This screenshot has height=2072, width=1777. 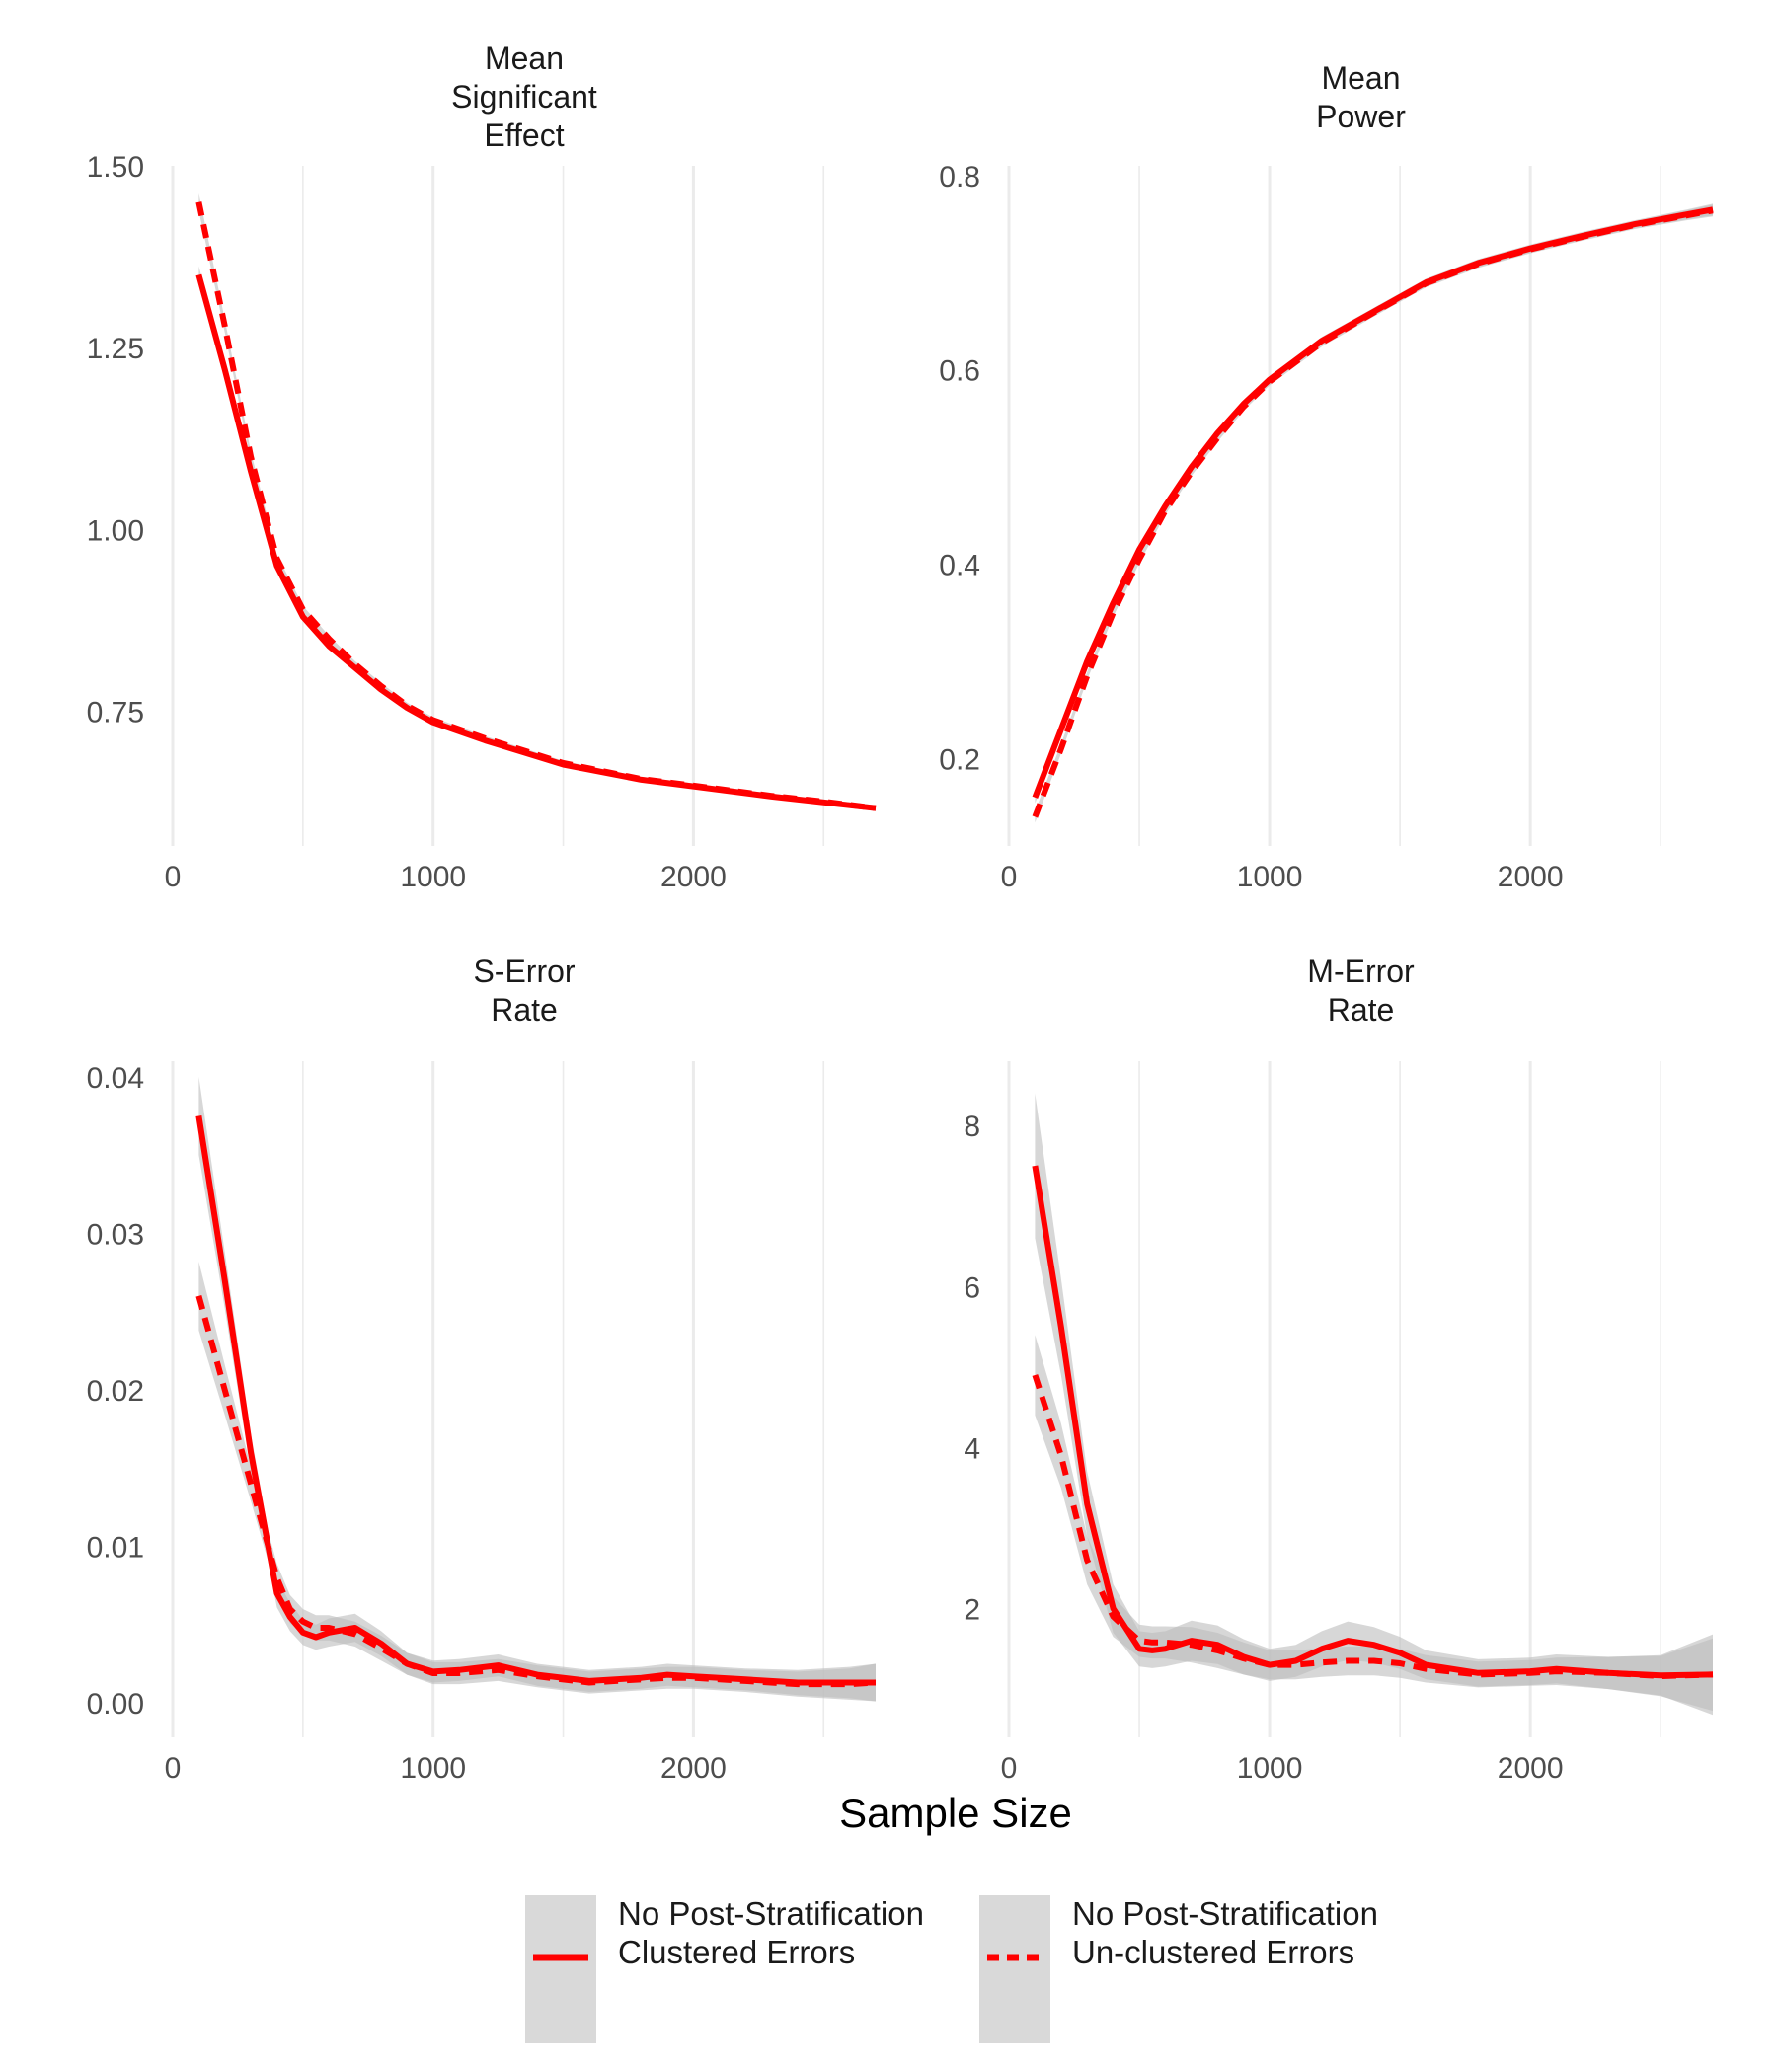 I want to click on y-tick-label: 0.01, so click(x=115, y=1548).